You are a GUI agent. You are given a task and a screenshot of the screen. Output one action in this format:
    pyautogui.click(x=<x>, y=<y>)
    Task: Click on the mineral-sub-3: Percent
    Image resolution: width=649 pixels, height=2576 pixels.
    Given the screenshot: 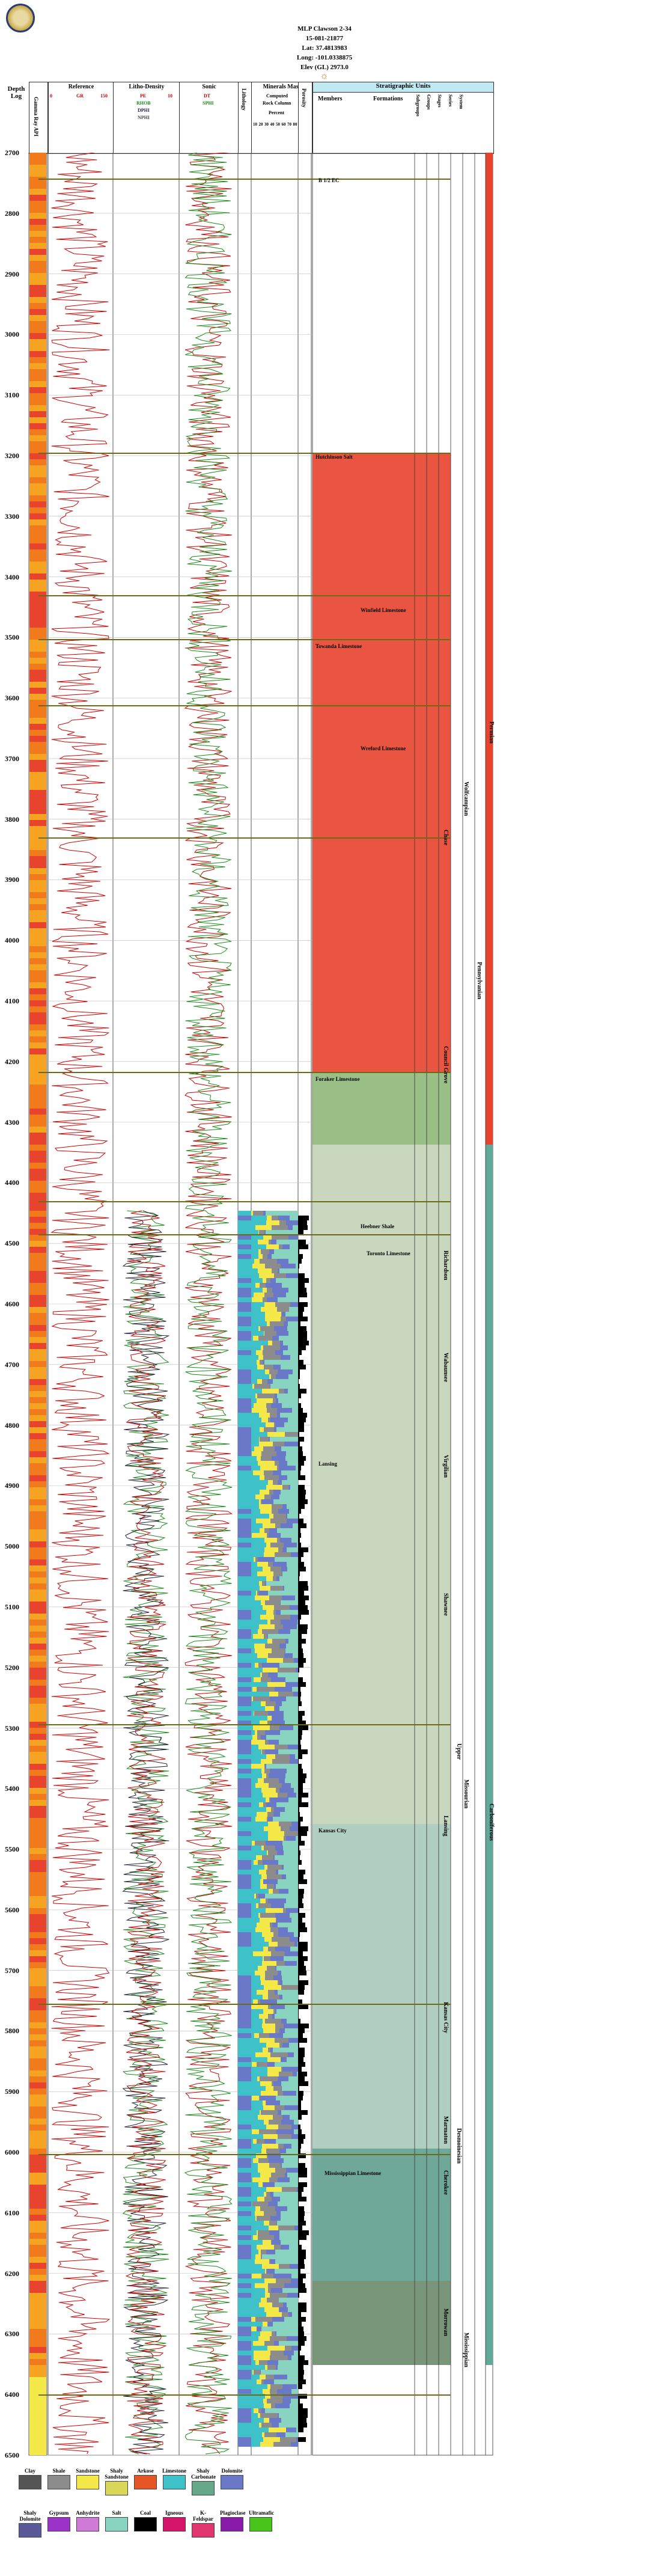 What is the action you would take?
    pyautogui.click(x=277, y=112)
    